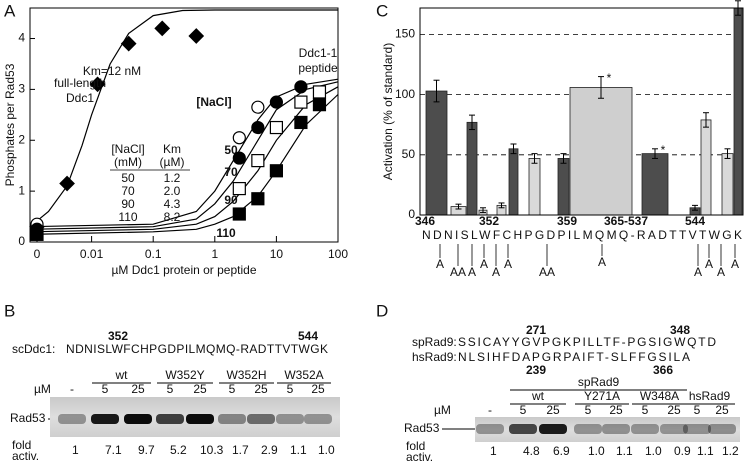  Describe the element at coordinates (10, 10) in the screenshot. I see `panel-label: A` at that location.